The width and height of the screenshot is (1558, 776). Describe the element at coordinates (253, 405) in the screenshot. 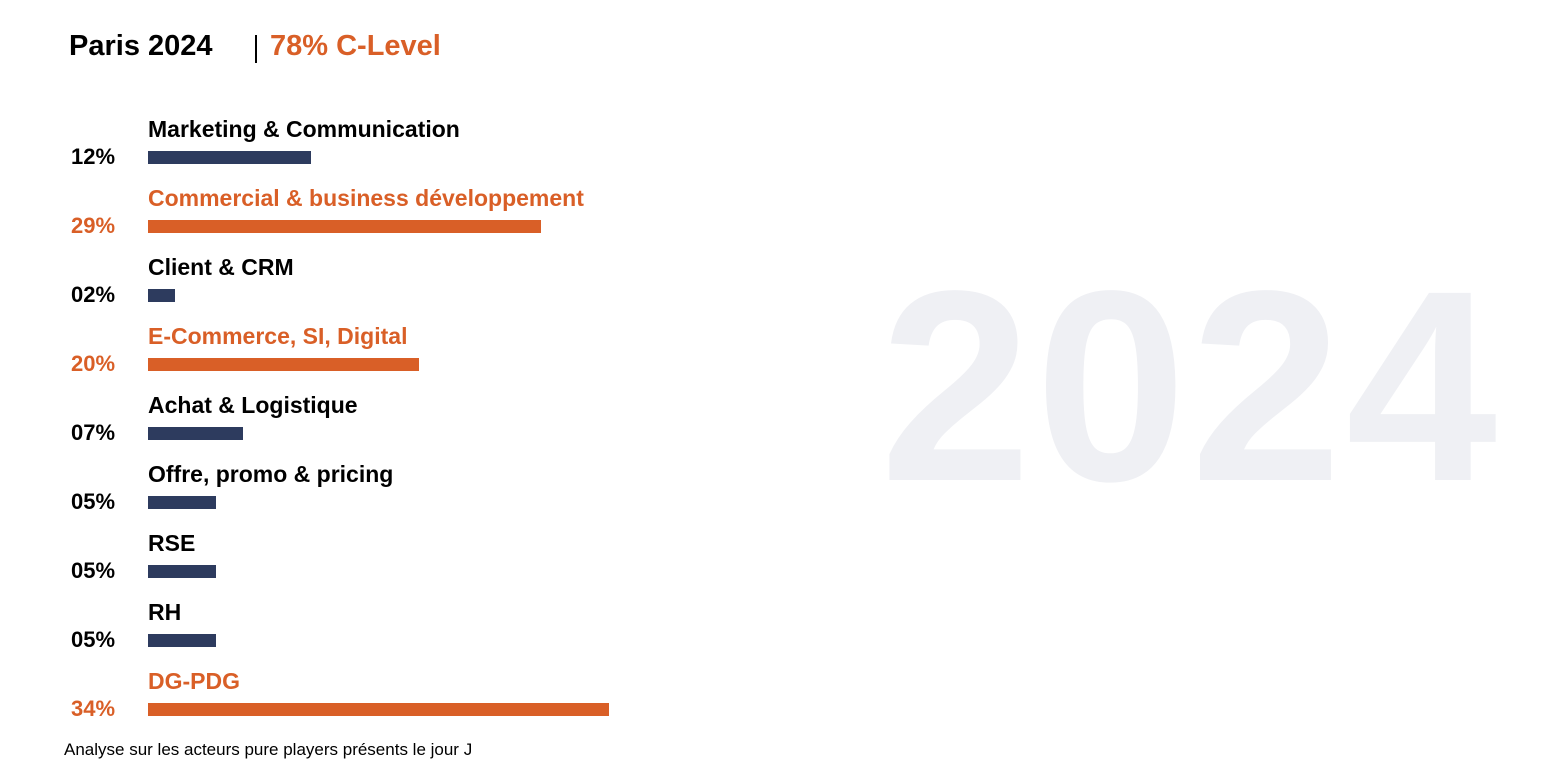

I see `category-label: Achat & Logistique` at that location.